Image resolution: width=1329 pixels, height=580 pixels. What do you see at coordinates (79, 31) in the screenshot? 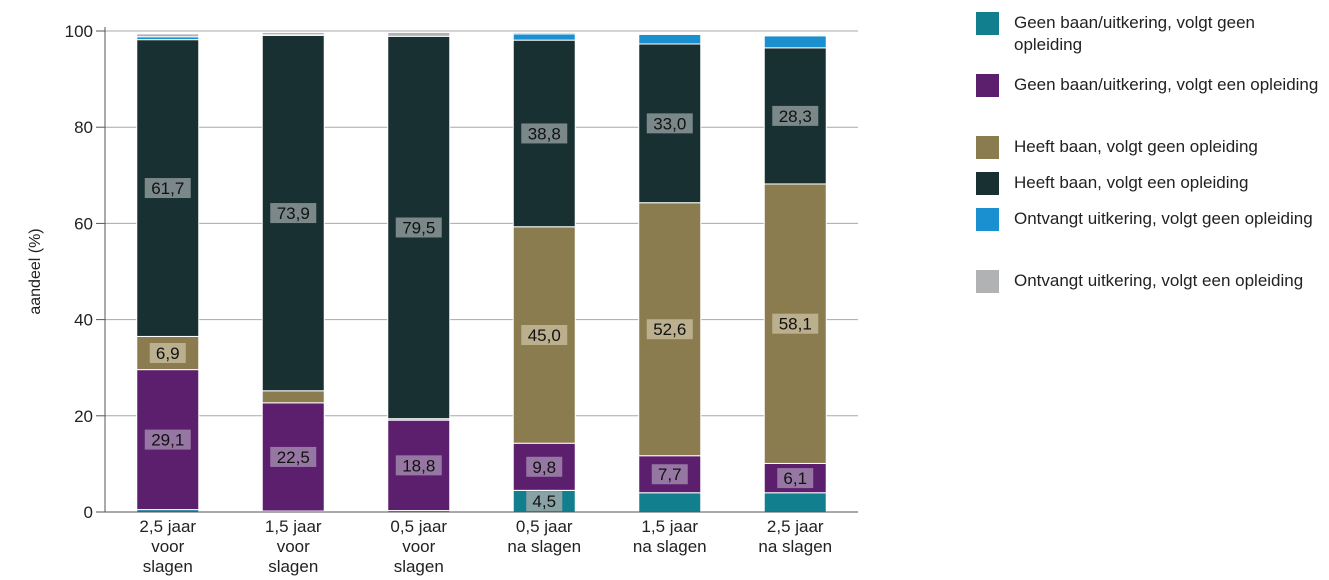
I see `y-tick-label: 100` at bounding box center [79, 31].